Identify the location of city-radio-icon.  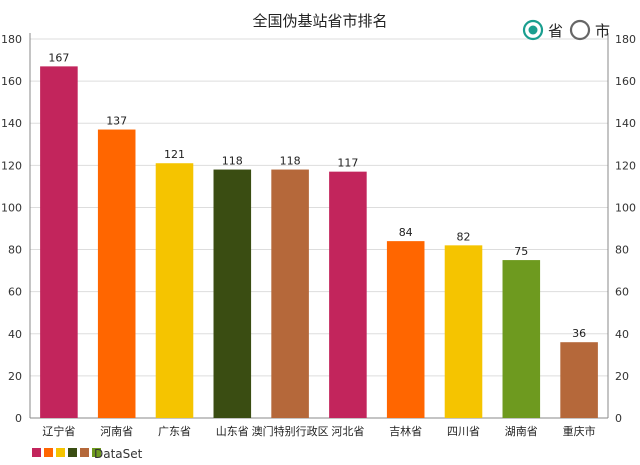
(580, 30).